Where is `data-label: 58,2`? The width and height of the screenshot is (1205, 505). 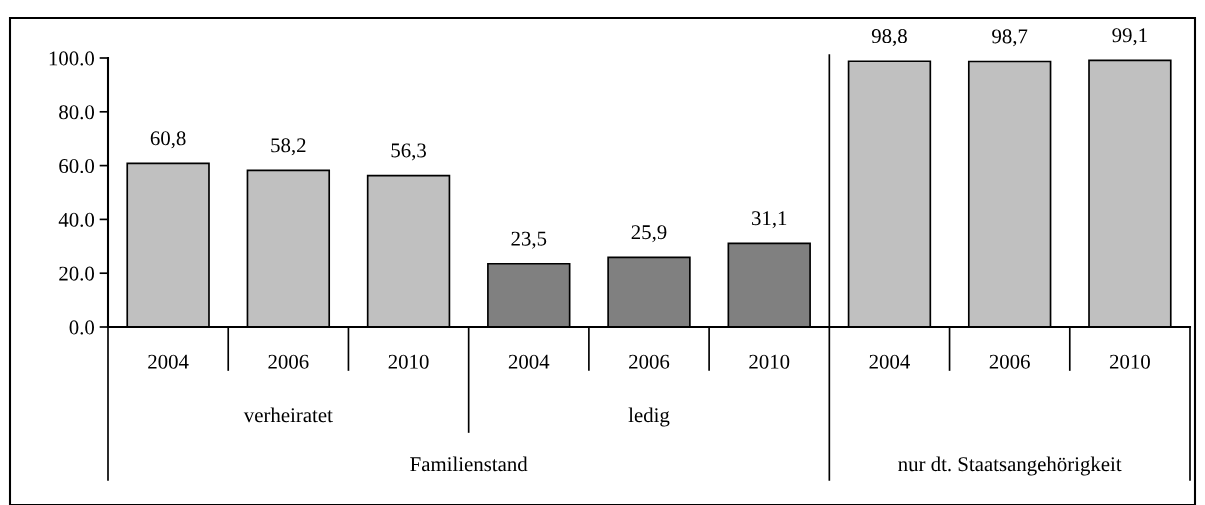 data-label: 58,2 is located at coordinates (288, 147).